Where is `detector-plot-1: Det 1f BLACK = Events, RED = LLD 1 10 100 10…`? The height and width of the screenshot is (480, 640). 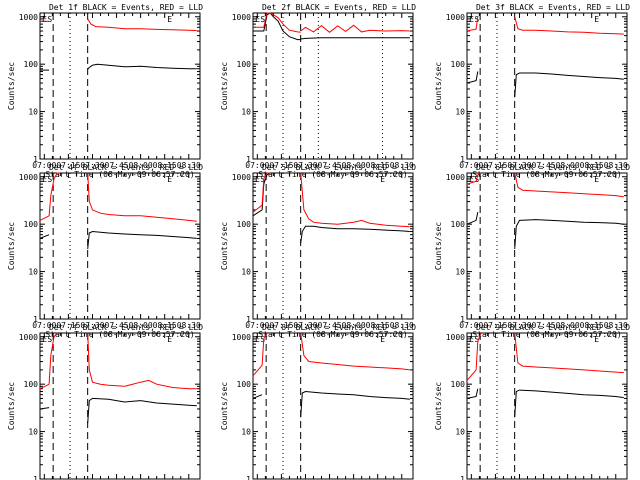
detector-plot-1: Det 1f BLACK = Events, RED = LLD 1 10 100 10… is located at coordinates (105, 91).